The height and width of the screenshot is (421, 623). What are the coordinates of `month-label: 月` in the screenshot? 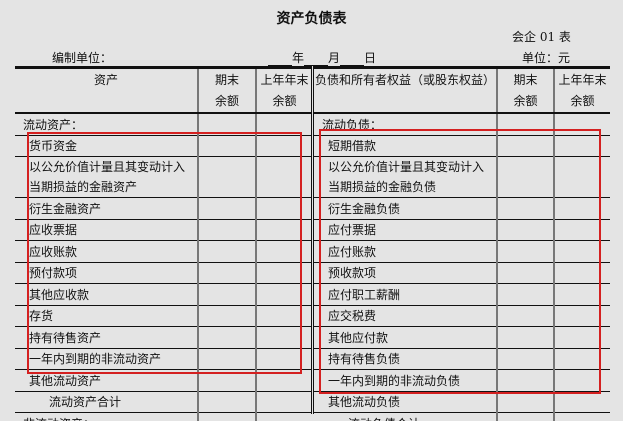 It's located at (334, 58).